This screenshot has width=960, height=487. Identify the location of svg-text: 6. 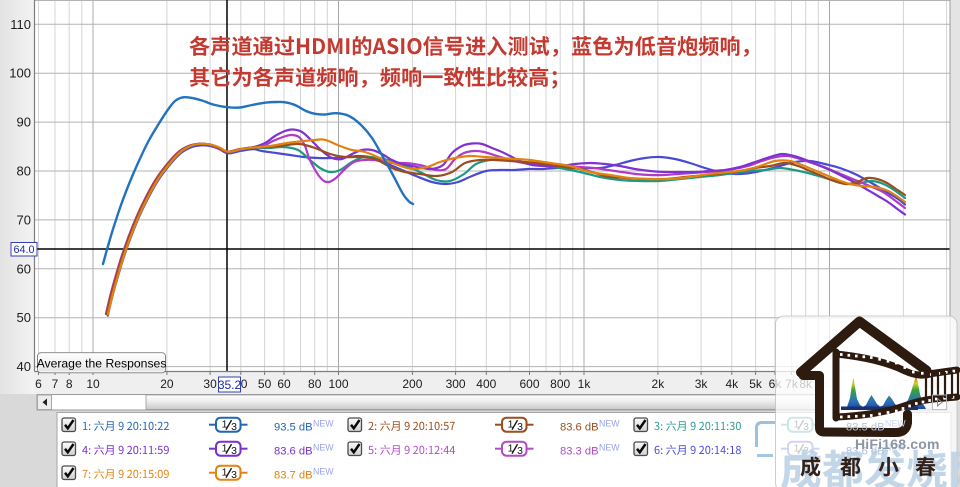
(38, 384).